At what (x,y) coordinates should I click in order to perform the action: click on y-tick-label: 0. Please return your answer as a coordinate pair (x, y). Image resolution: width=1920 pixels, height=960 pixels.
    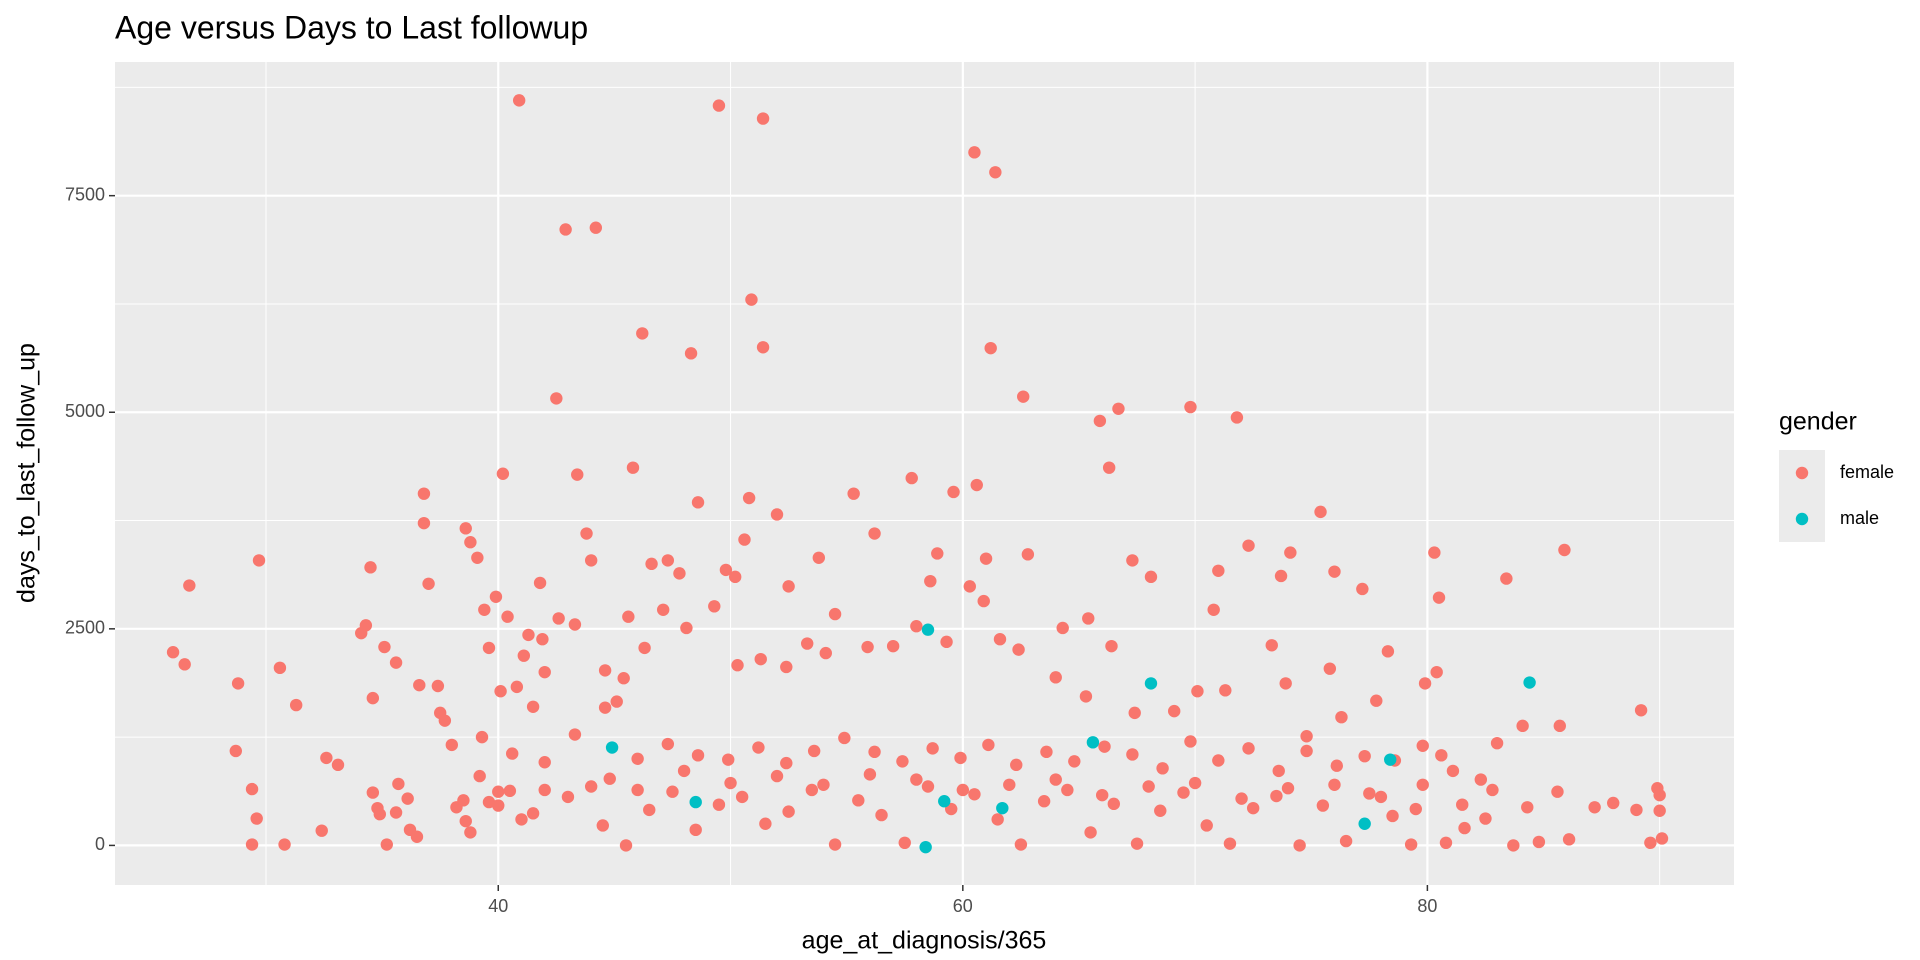
    Looking at the image, I should click on (100, 844).